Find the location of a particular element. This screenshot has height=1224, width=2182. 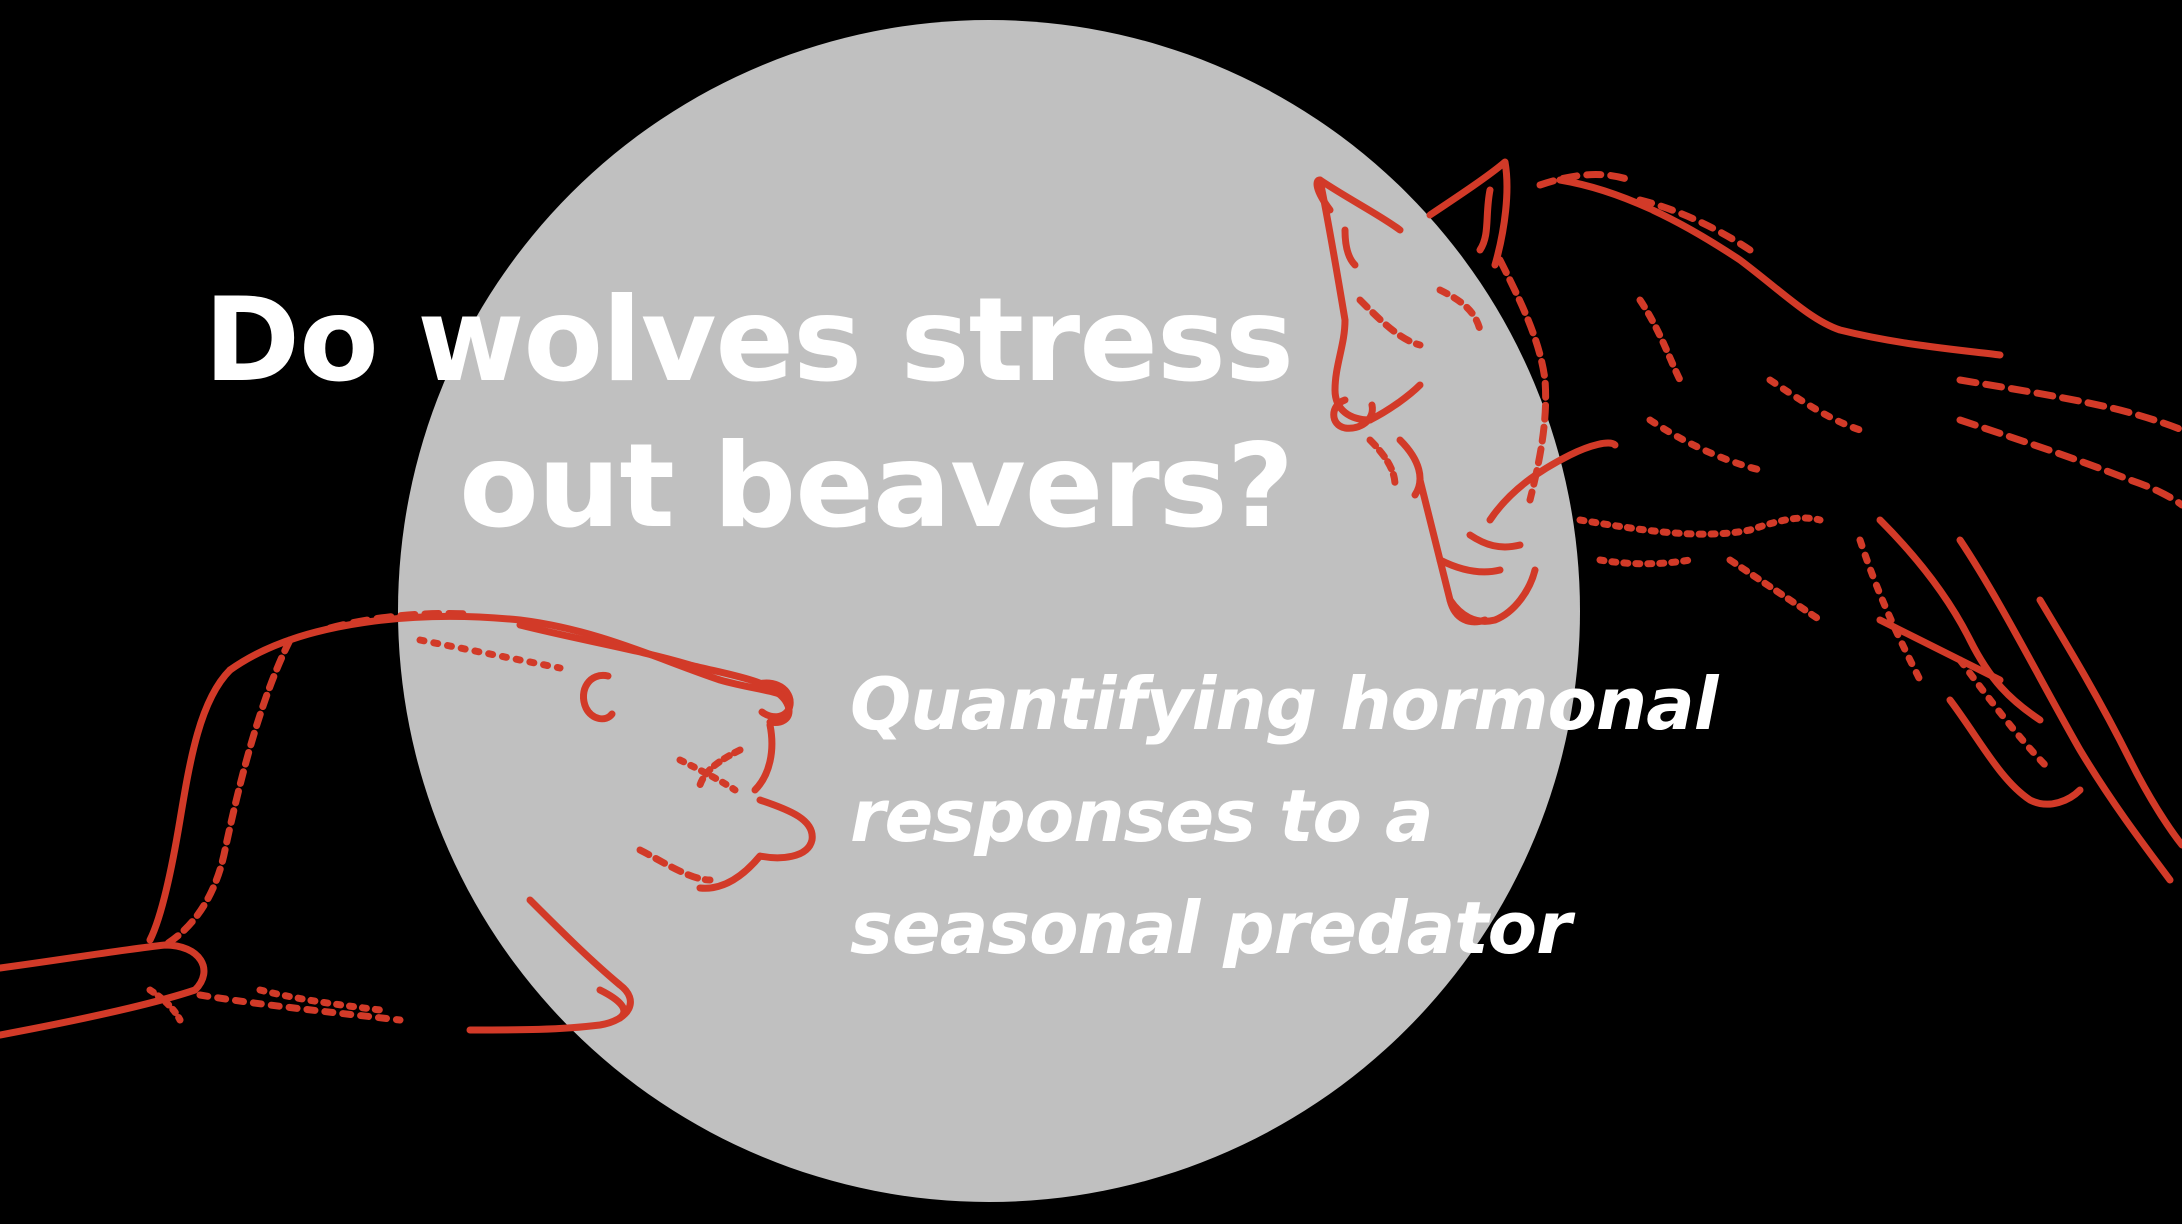

slide-subtitle-line-3: seasonal predator is located at coordinates (1211, 928).